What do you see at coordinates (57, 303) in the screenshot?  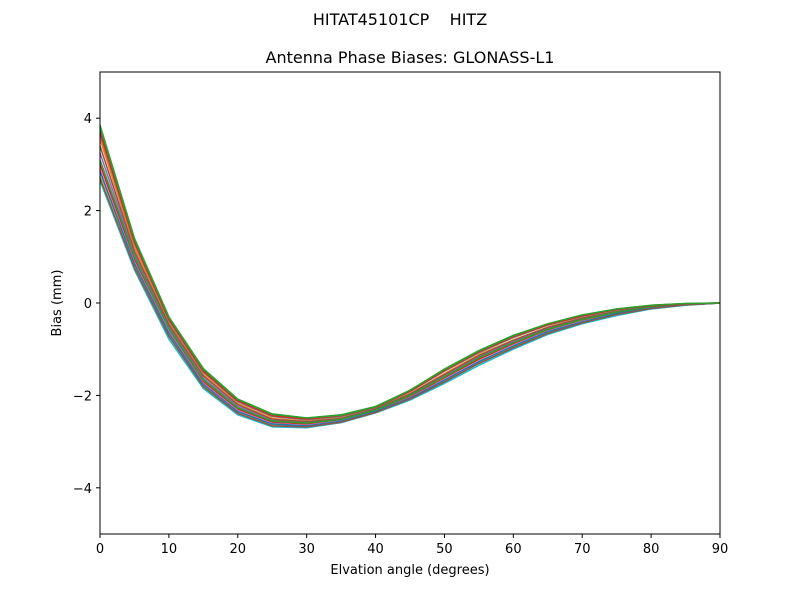 I see `y-axis-label: Bias (mm)` at bounding box center [57, 303].